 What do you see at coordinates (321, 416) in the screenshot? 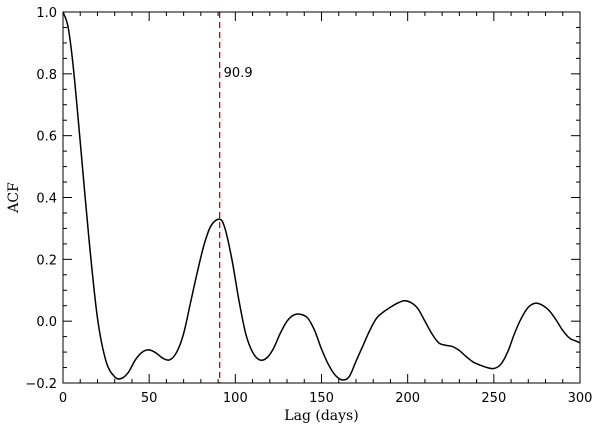
I see `x-axis-title: Lag (days)` at bounding box center [321, 416].